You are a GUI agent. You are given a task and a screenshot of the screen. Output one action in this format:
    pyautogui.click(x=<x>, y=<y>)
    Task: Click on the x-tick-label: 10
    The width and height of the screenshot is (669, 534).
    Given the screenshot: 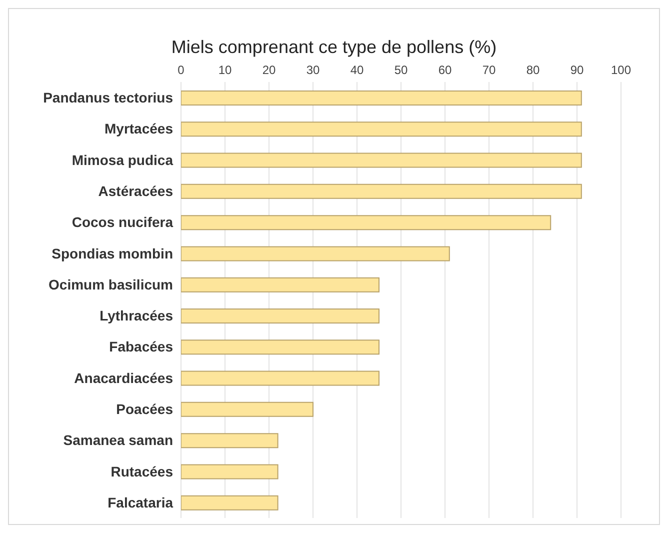 What is the action you would take?
    pyautogui.click(x=225, y=70)
    